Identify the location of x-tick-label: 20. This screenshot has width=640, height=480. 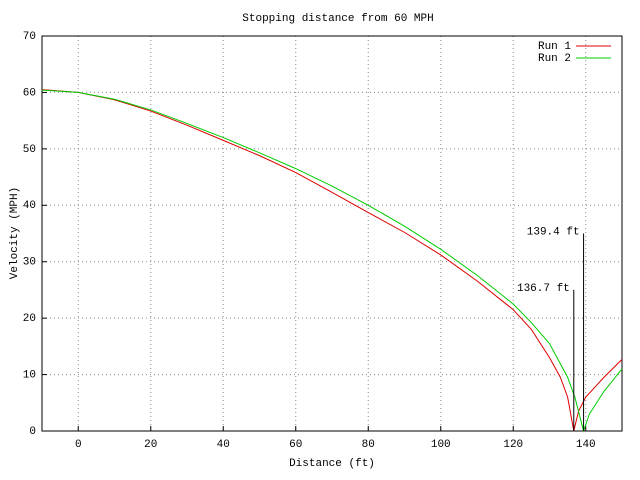
(150, 445).